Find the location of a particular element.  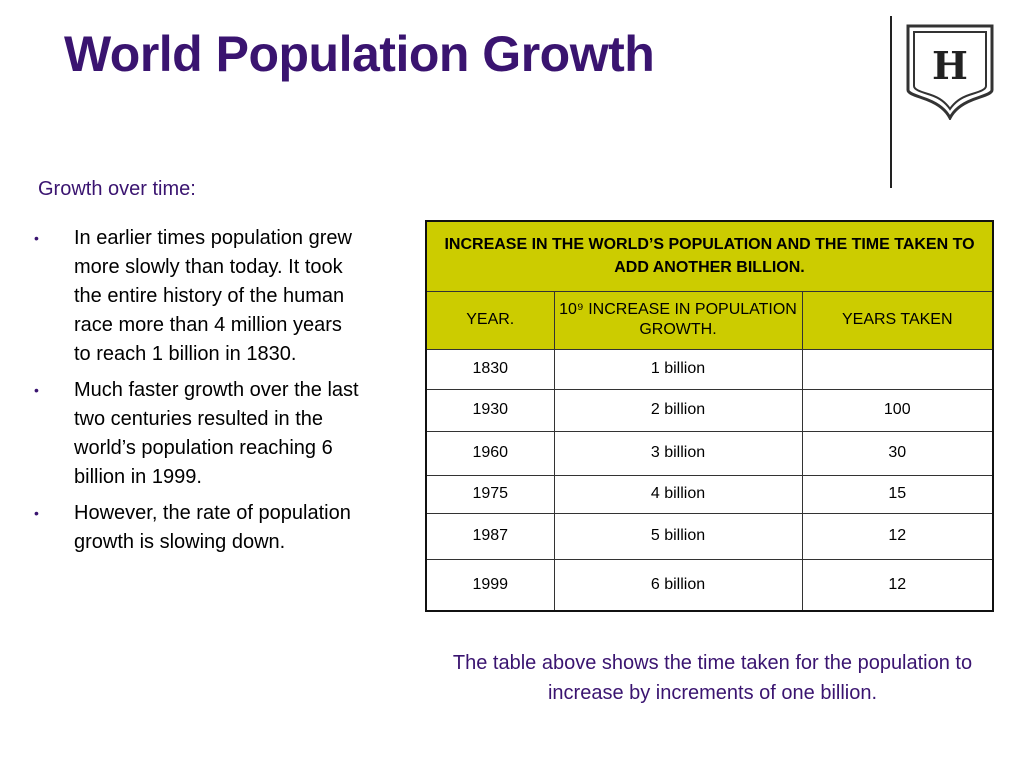

table-row: 1975 4 billion 15 is located at coordinates (709, 494).